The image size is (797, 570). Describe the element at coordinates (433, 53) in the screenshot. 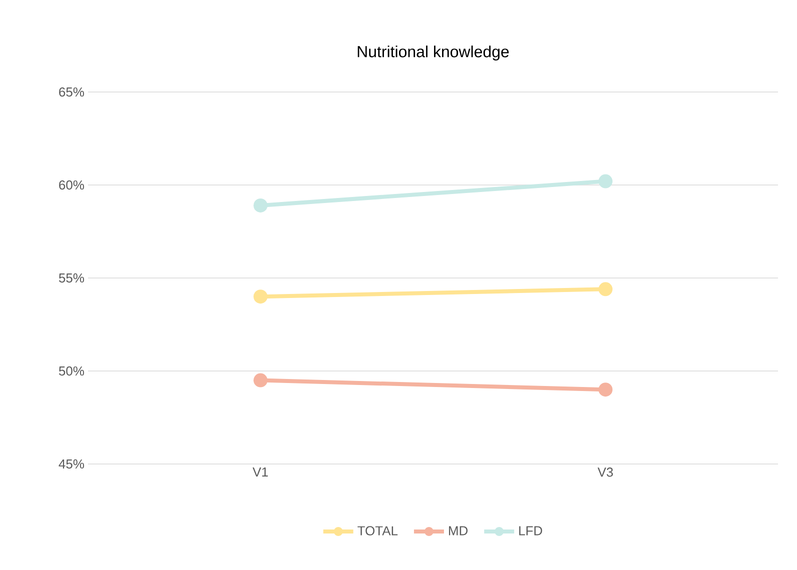

I see `chart-title: Nutritional knowledge` at that location.